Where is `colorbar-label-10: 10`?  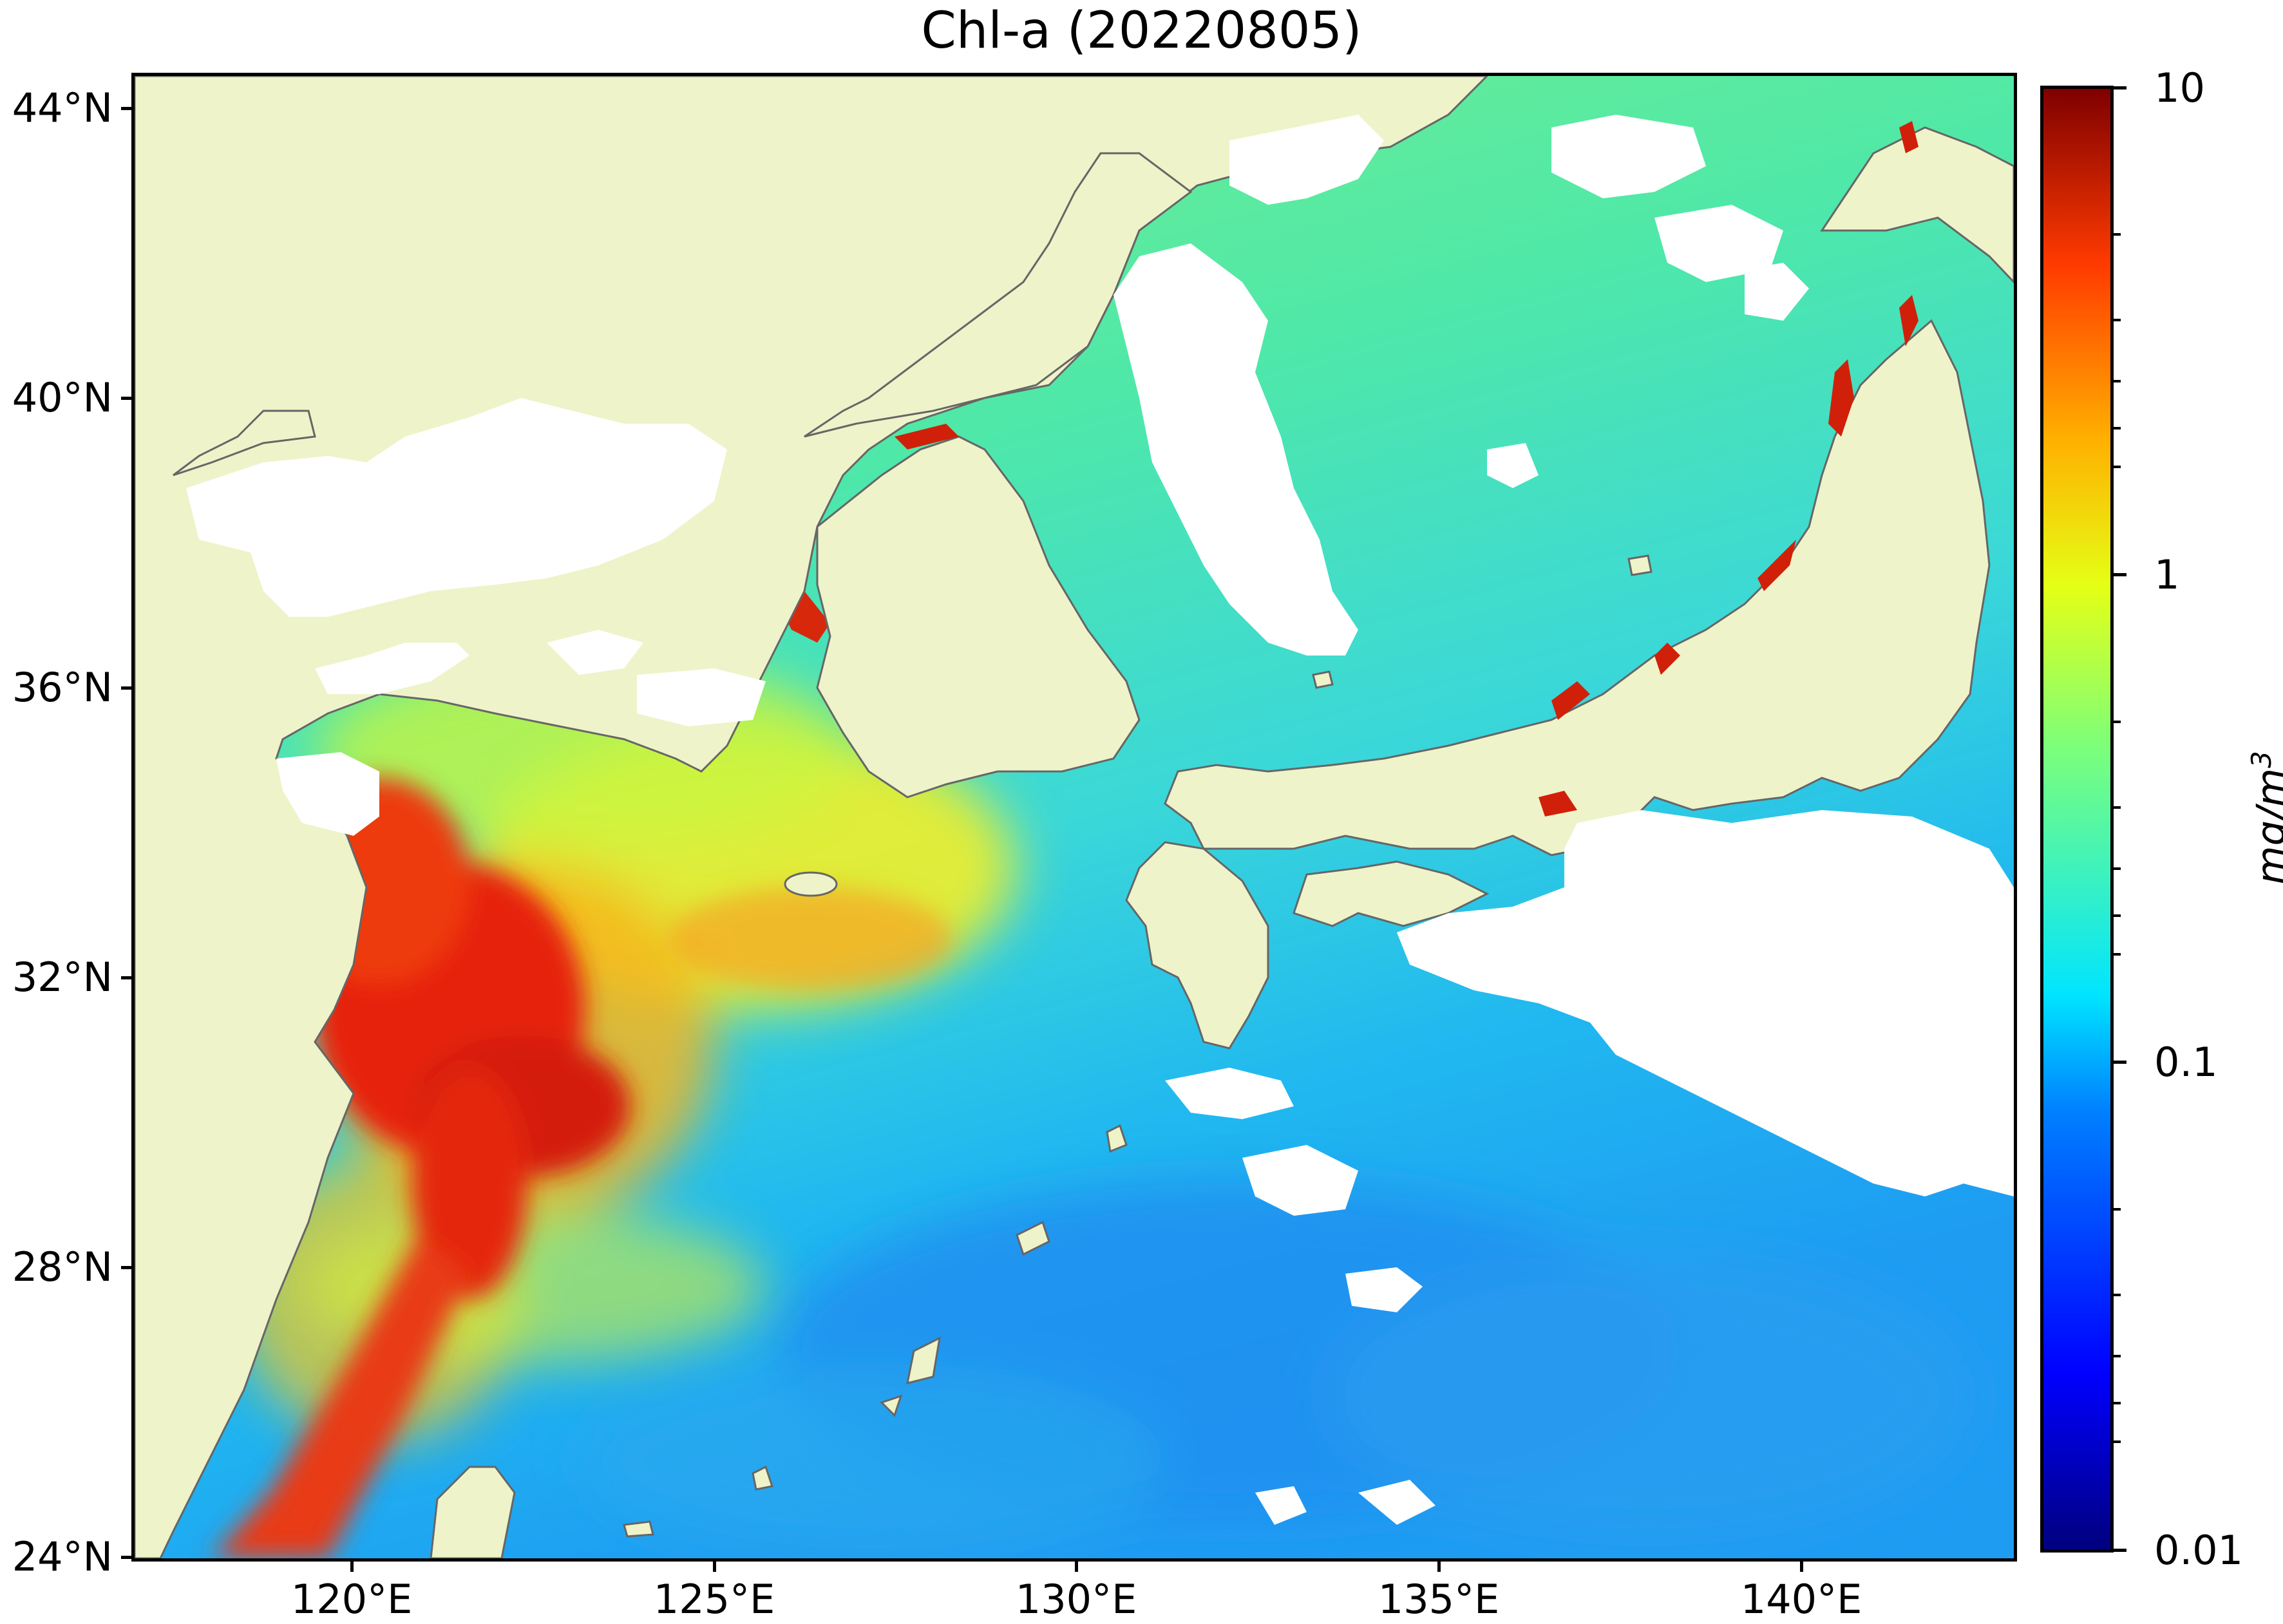
colorbar-label-10: 10 is located at coordinates (2179, 88).